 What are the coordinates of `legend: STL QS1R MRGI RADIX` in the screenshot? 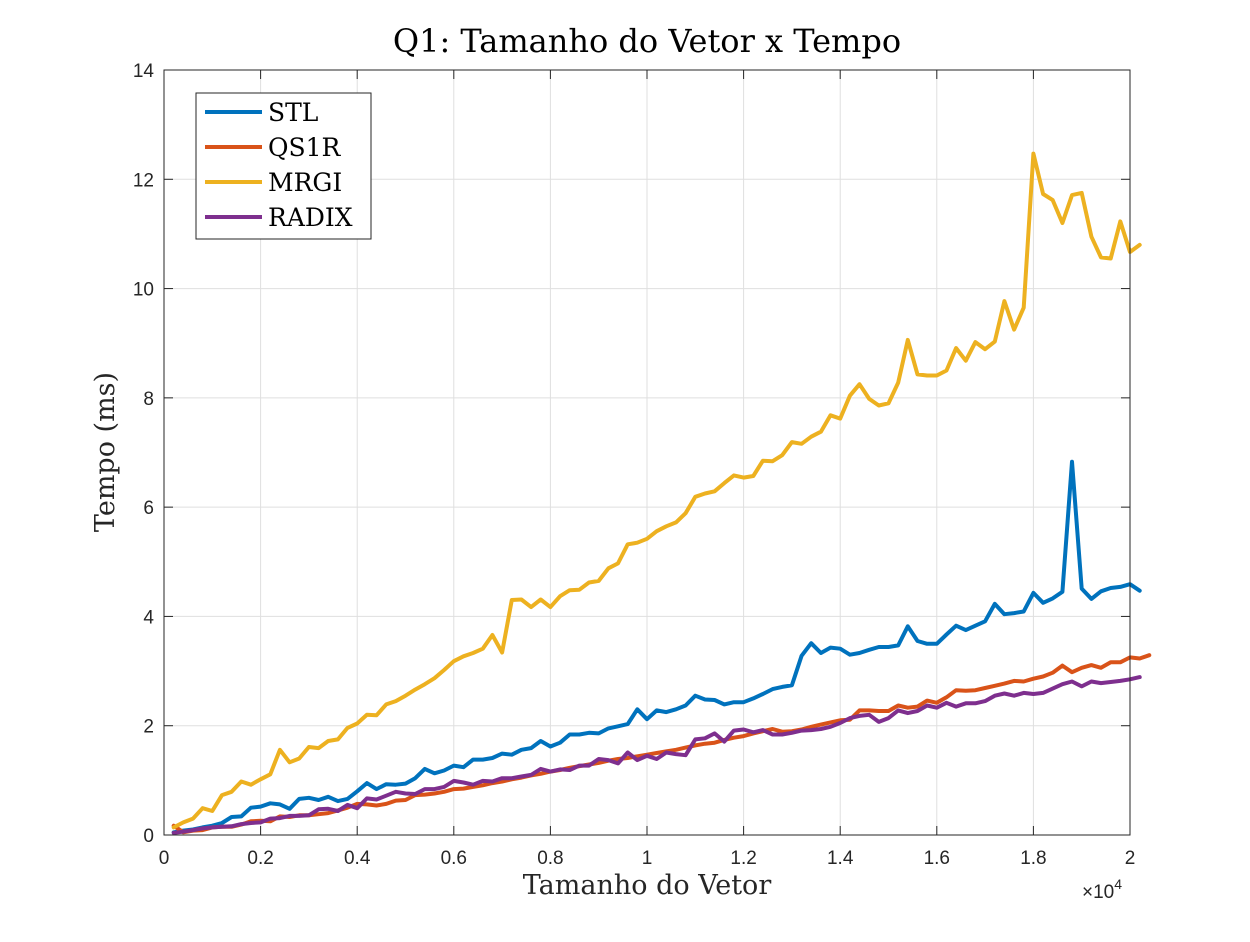 It's located at (283, 166).